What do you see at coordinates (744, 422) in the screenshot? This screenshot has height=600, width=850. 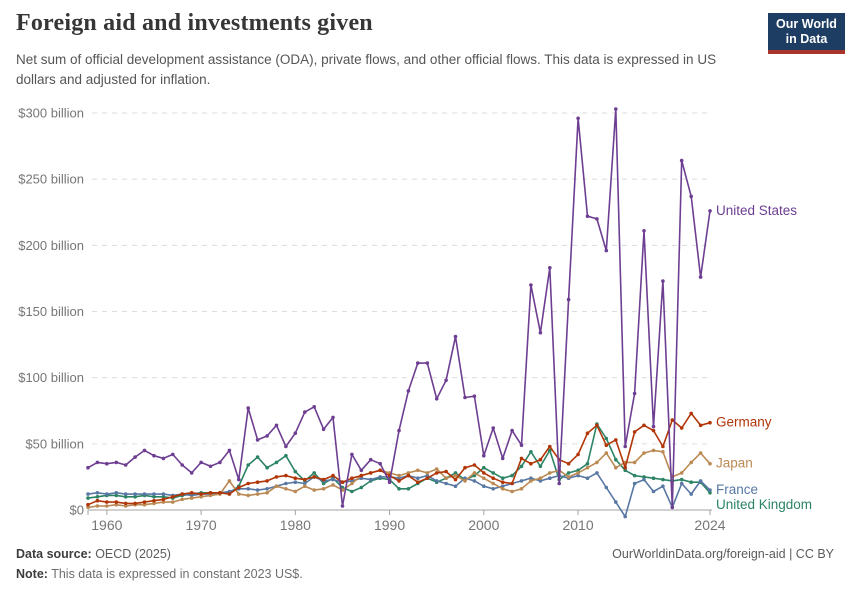 I see `series-label-germany: Germany` at bounding box center [744, 422].